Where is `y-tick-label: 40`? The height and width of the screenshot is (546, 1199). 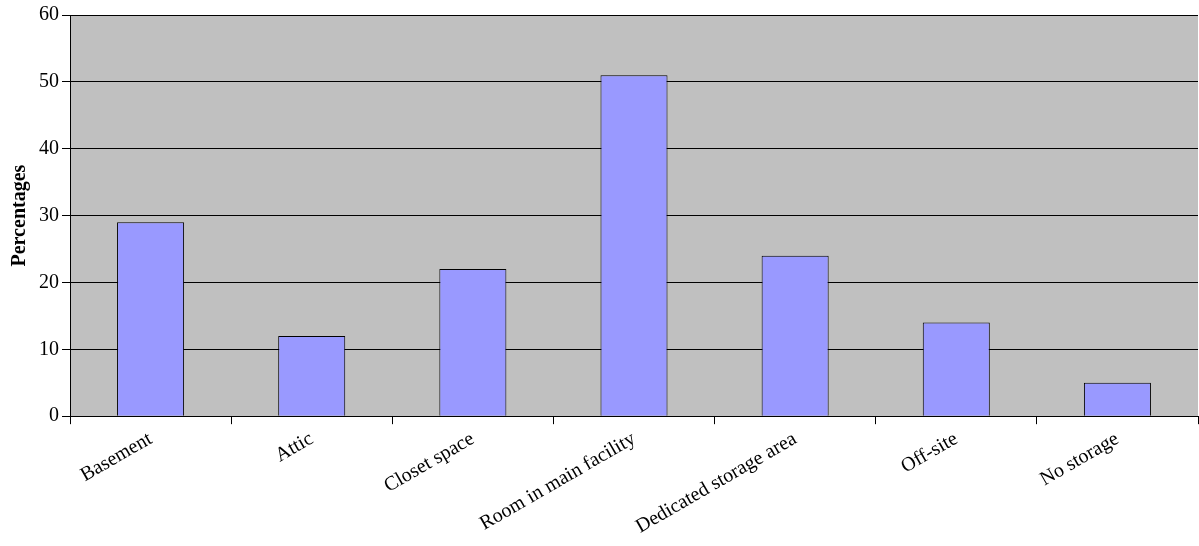
y-tick-label: 40 is located at coordinates (49, 146).